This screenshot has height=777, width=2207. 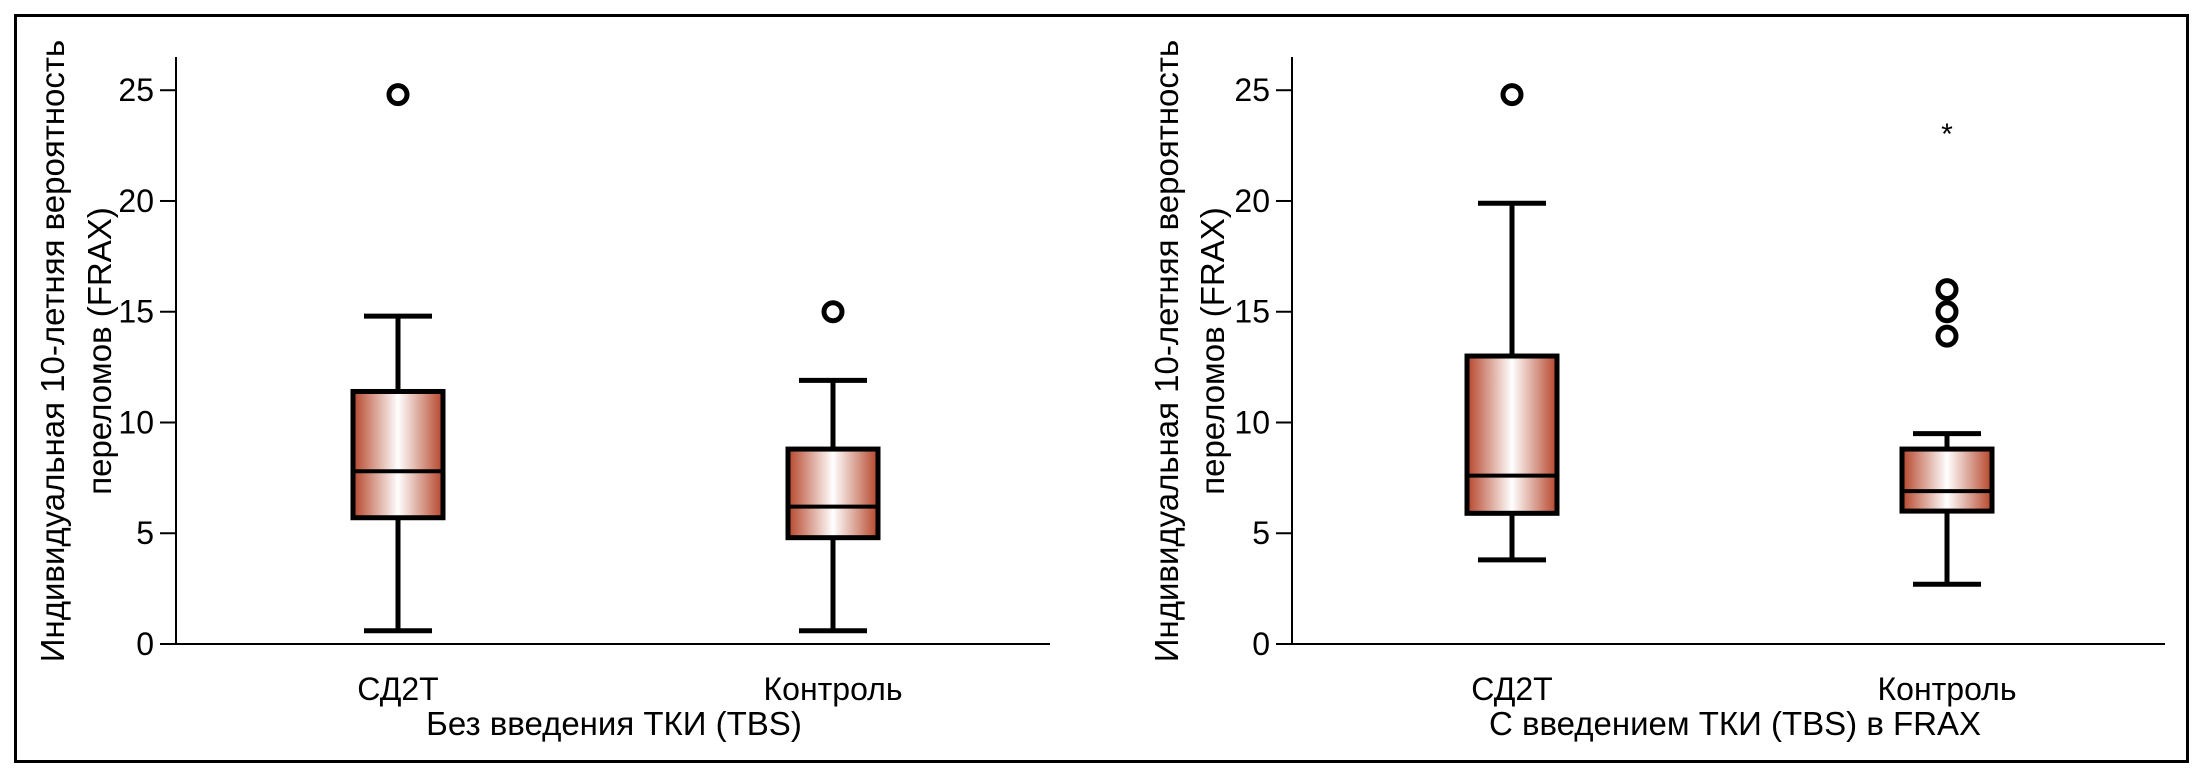 I want to click on x-axis-title: Без введения ТКИ (TBS), so click(x=614, y=723).